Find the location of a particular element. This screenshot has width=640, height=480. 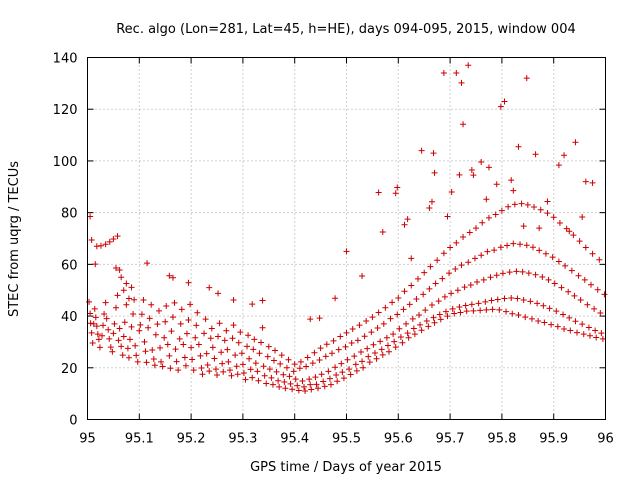

x-tick-label: 95.7 is located at coordinates (450, 439).